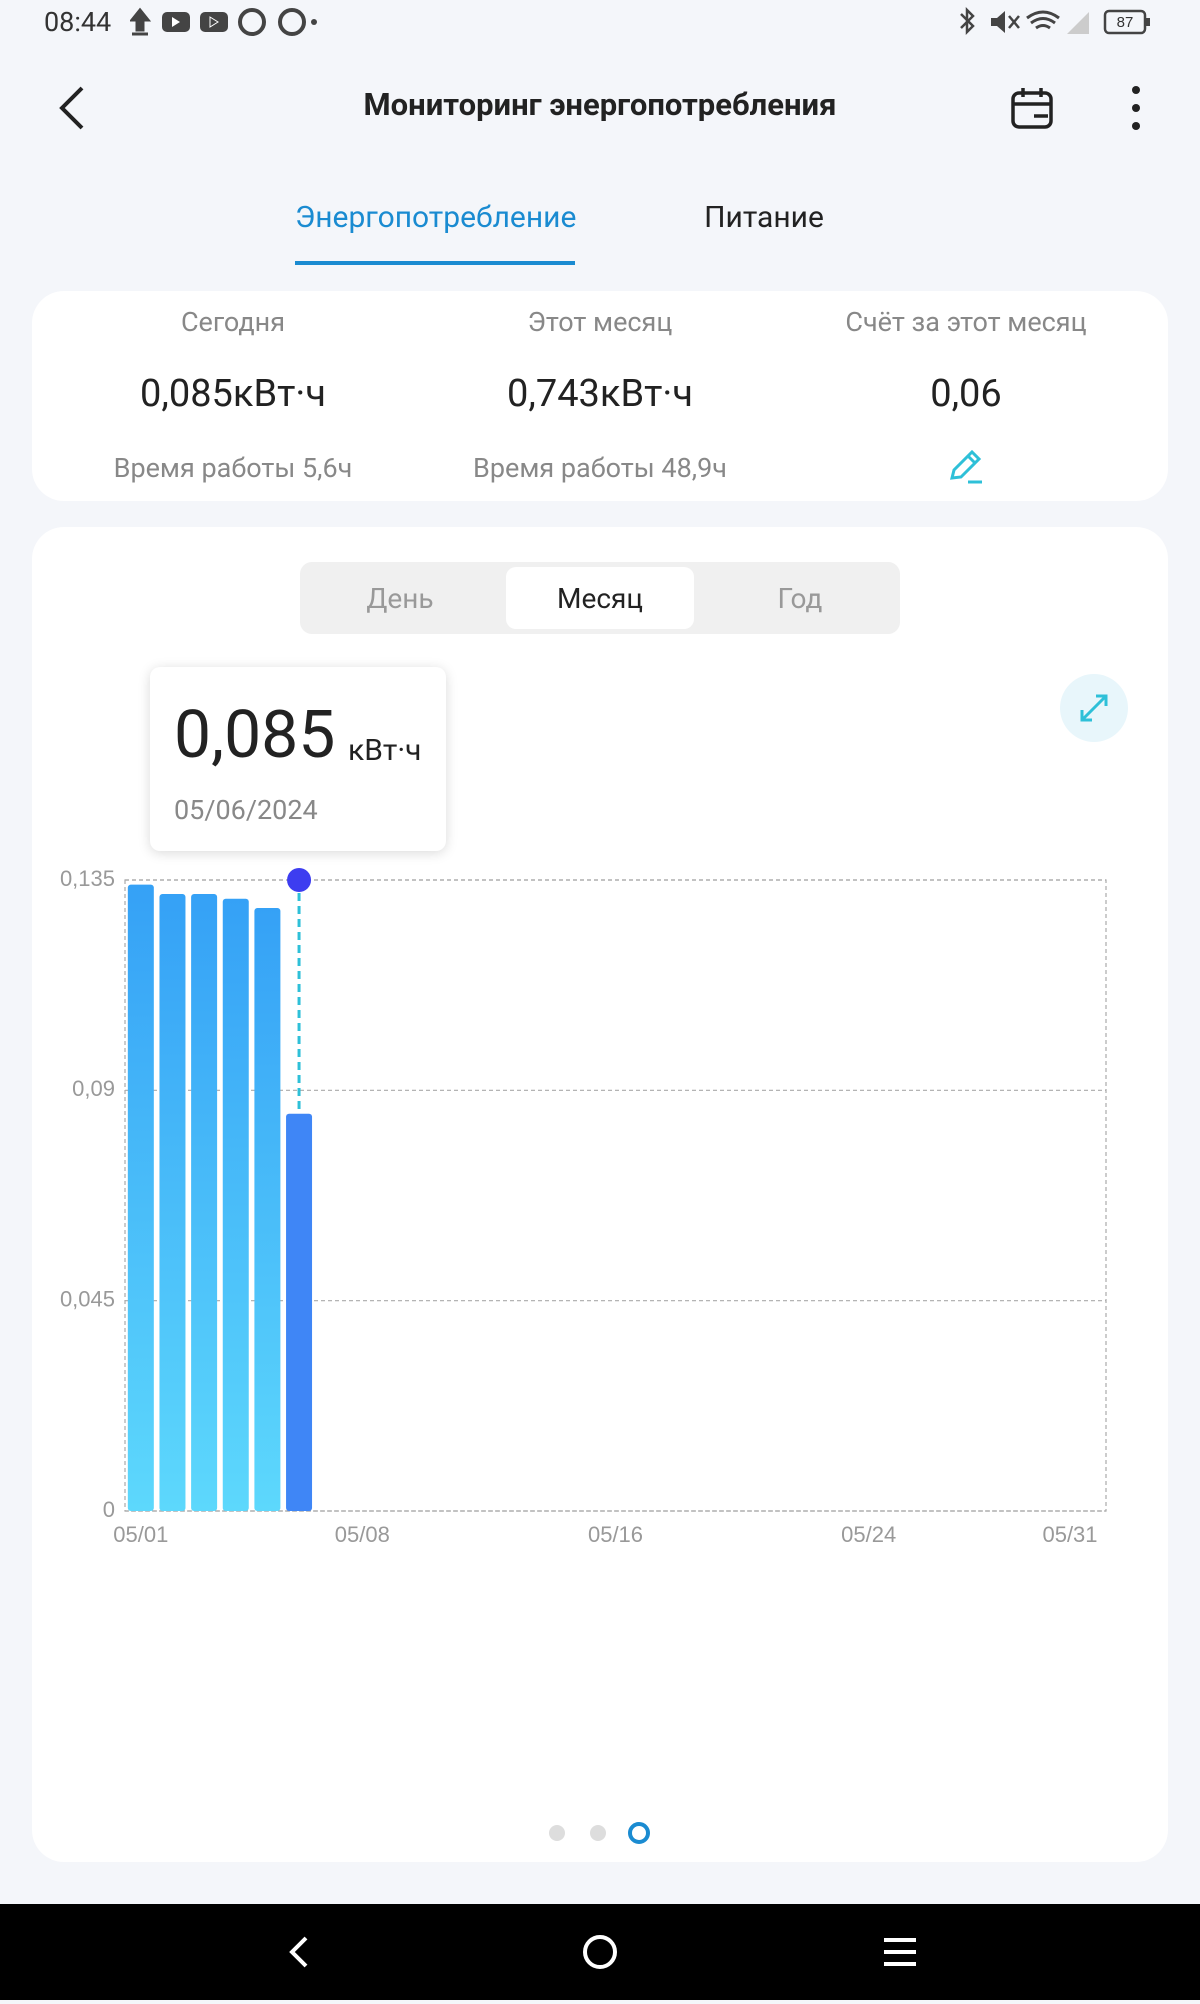 The width and height of the screenshot is (1200, 2004). What do you see at coordinates (78, 22) in the screenshot?
I see `clock: 08:44` at bounding box center [78, 22].